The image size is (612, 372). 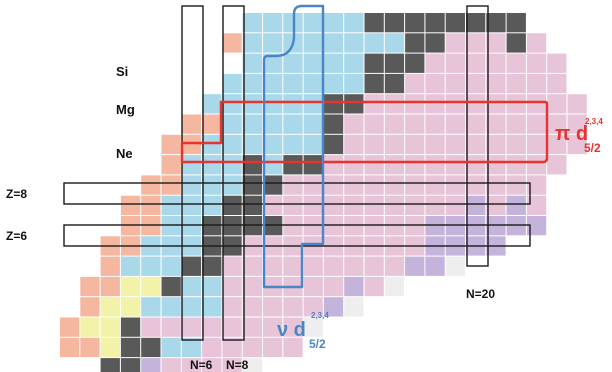 What do you see at coordinates (16, 236) in the screenshot?
I see `magic-label-z6: Z=6` at bounding box center [16, 236].